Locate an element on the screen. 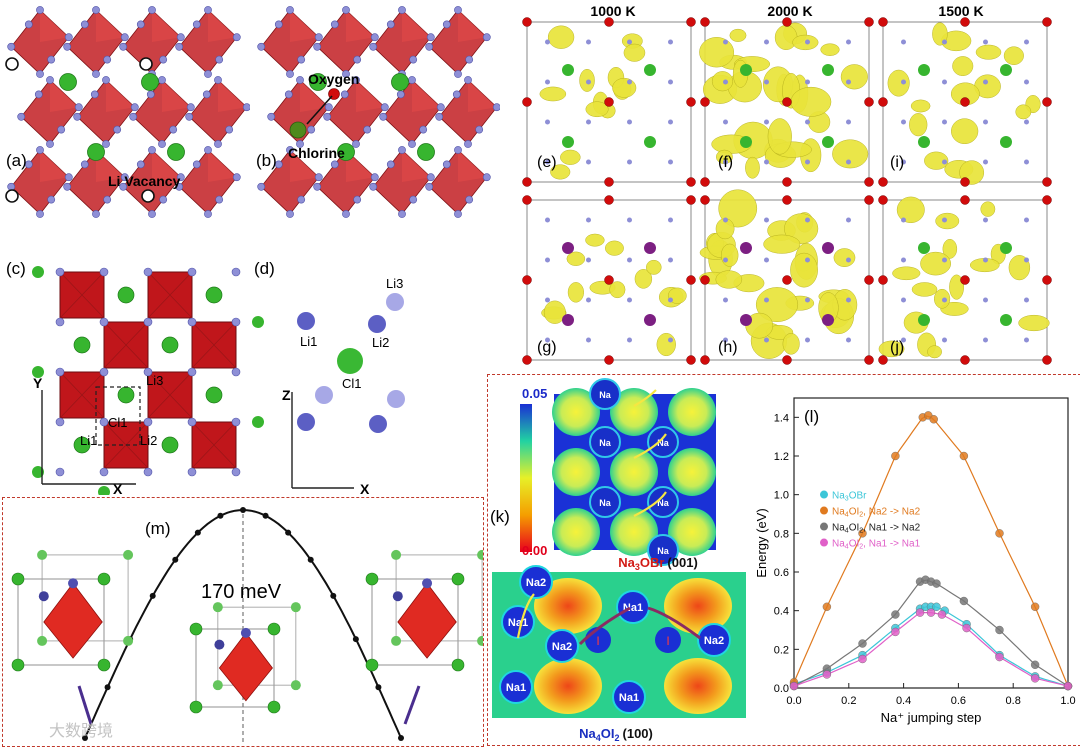 Image resolution: width=1080 pixels, height=750 pixels. iodine-atom is located at coordinates (650, 248).